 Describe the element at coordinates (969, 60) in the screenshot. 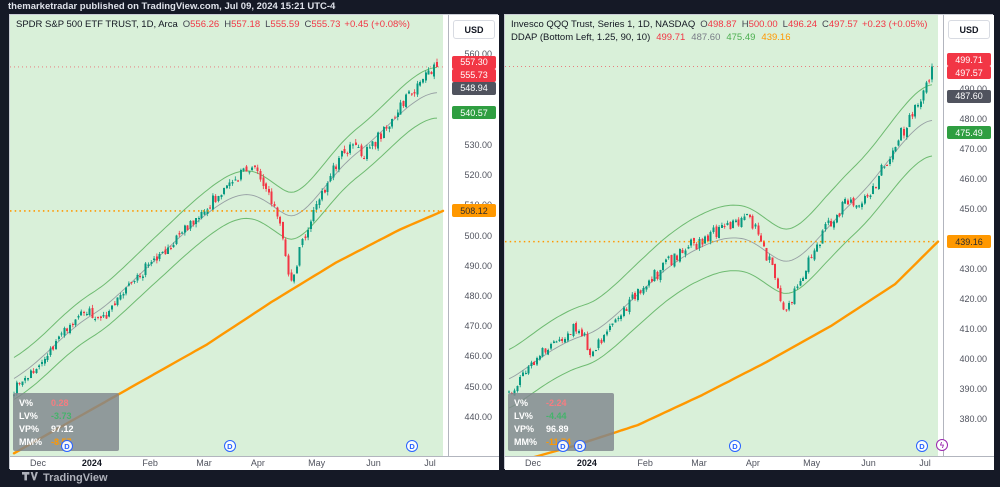

I see `price-label-chip: 499.71` at that location.